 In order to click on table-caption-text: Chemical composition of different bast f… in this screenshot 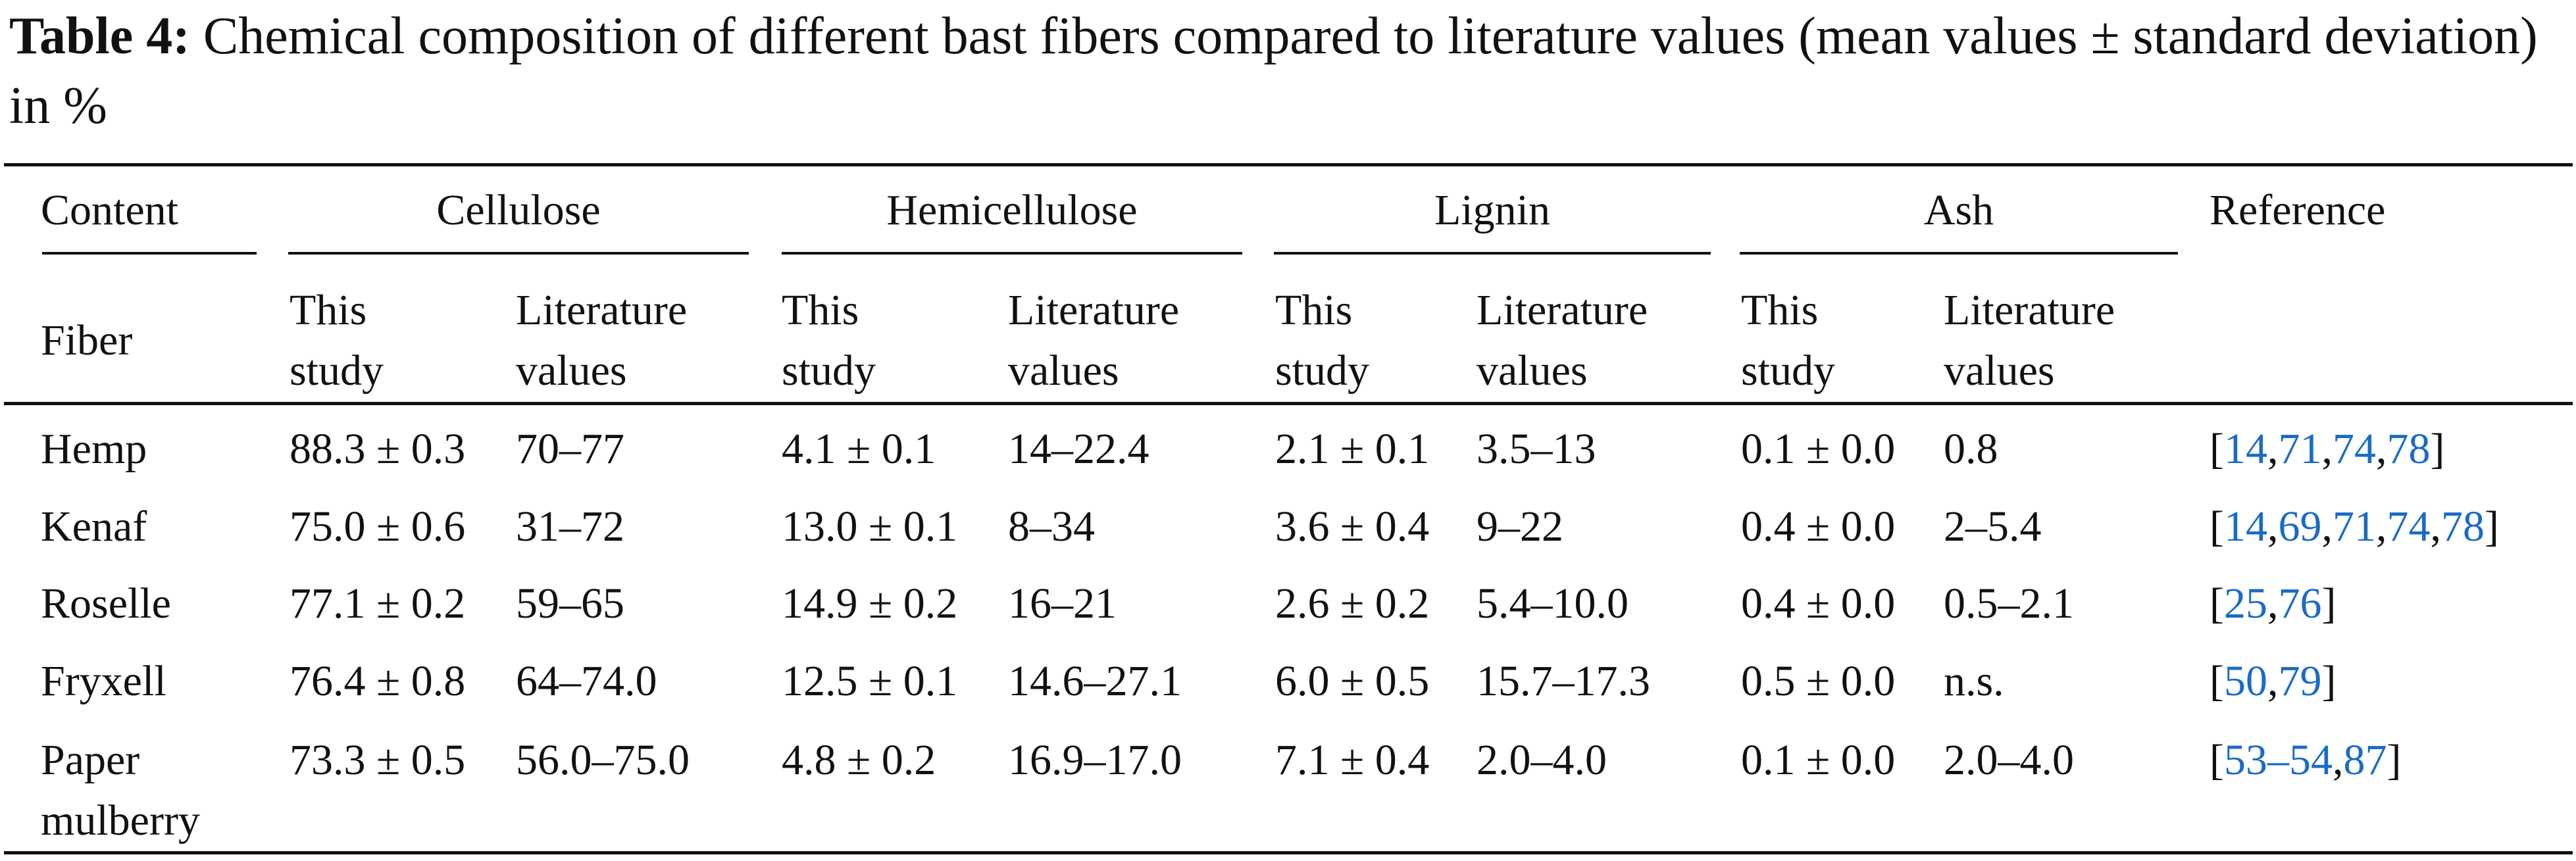, I will do `click(1273, 71)`.